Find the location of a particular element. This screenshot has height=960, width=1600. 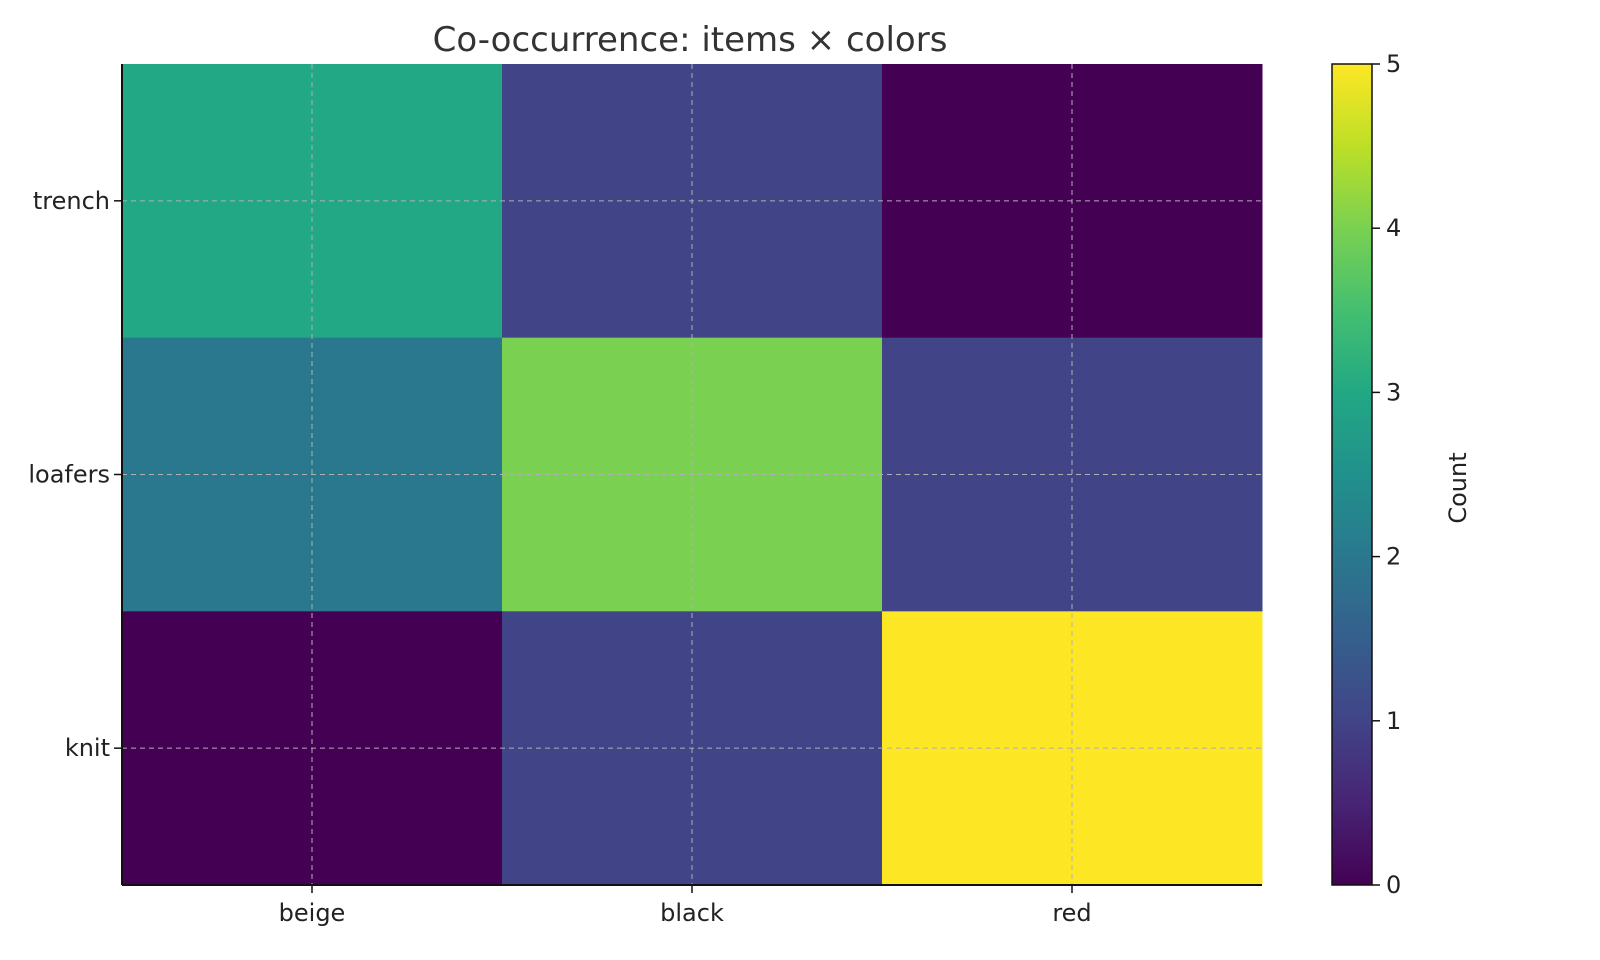

colorbar-tick-label: 4 is located at coordinates (1393, 228).